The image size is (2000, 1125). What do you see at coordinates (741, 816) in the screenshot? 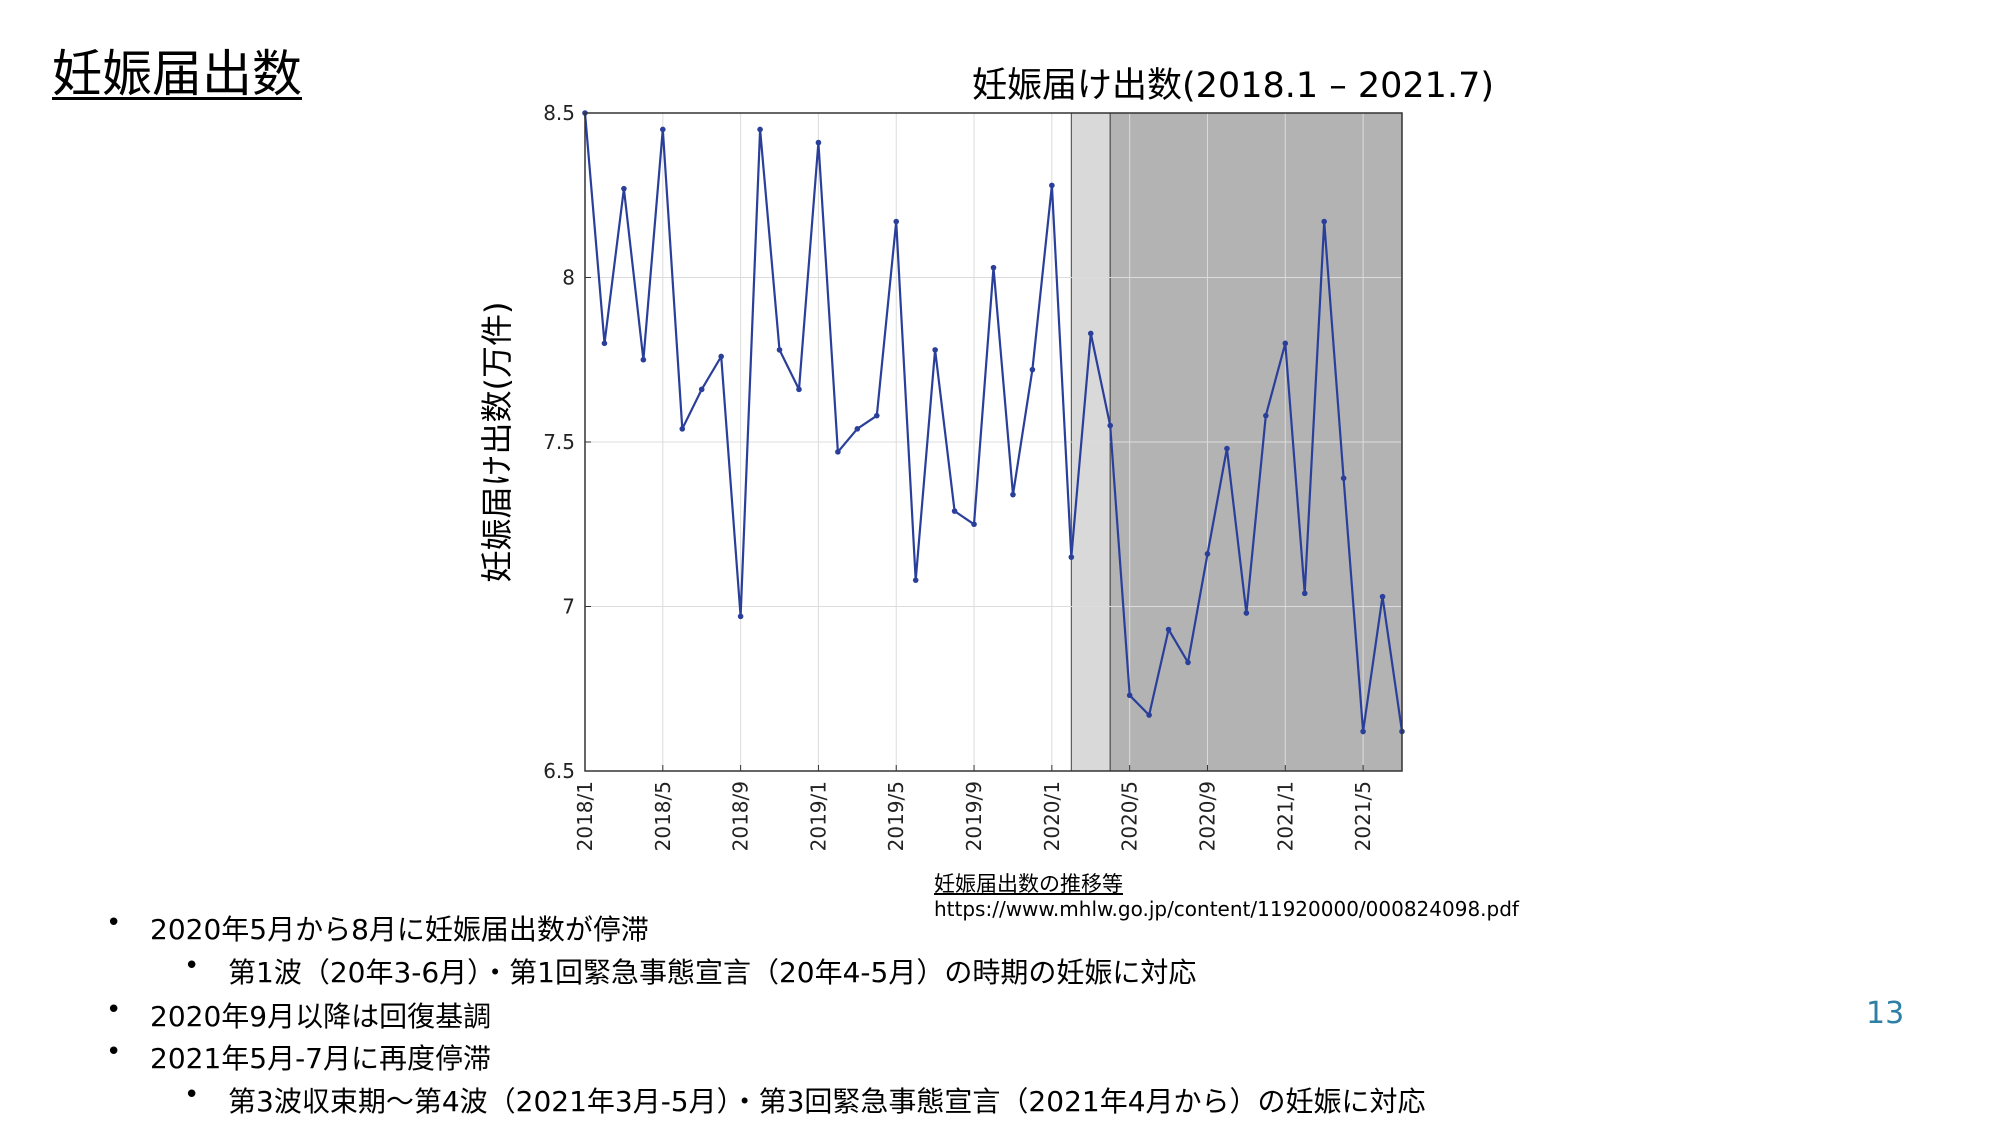
I see `x-tick-label: 2018/9` at bounding box center [741, 816].